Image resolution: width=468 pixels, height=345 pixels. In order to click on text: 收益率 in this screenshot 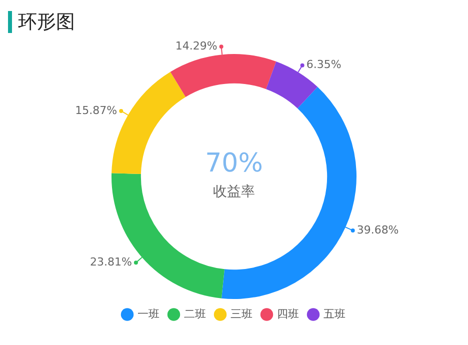, I will do `click(234, 192)`.